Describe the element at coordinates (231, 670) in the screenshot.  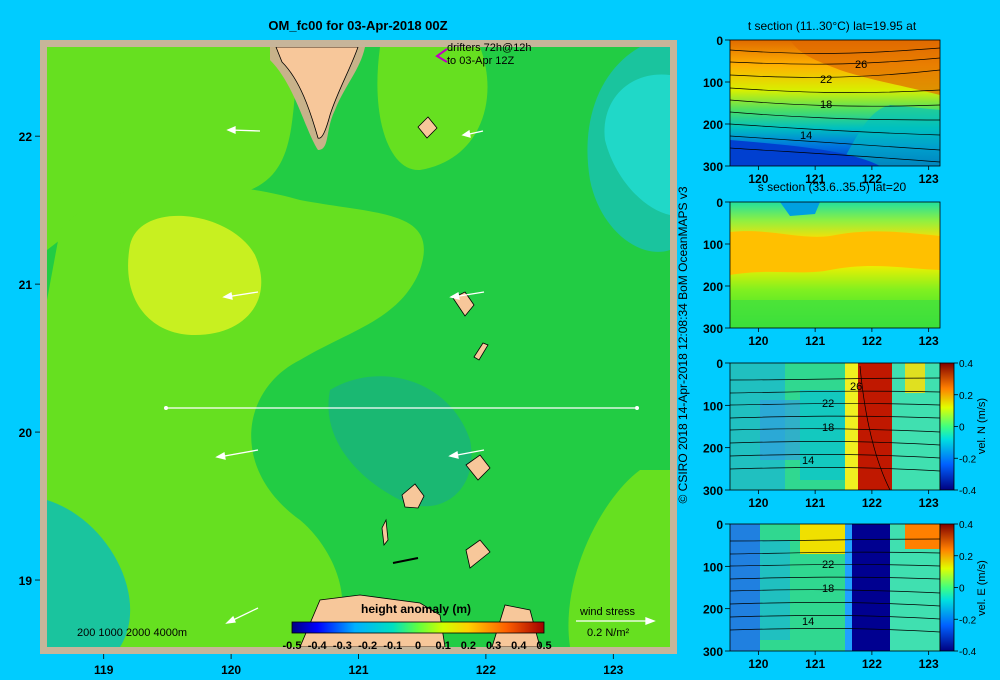
I see `map-x-tick-label: 120` at that location.